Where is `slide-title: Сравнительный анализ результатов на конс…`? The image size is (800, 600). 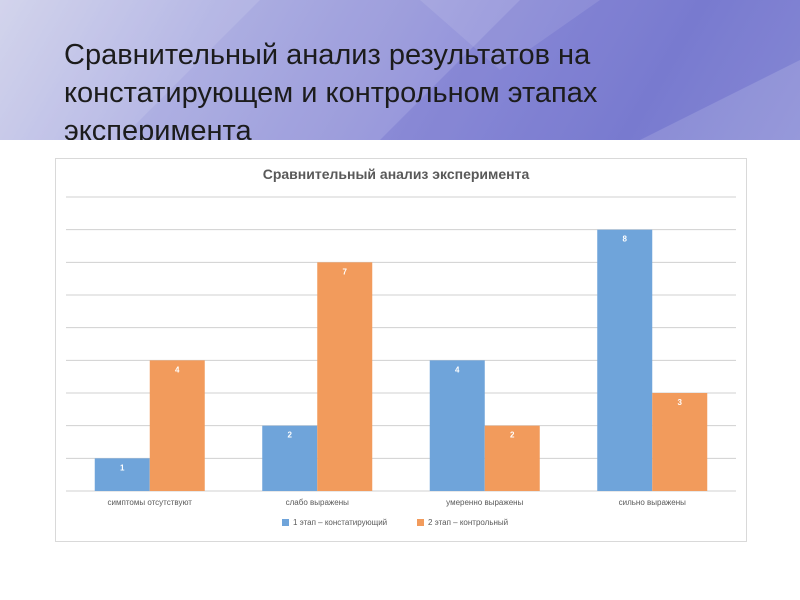
slide-title: Сравнительный анализ результатов на конс… is located at coordinates (331, 89).